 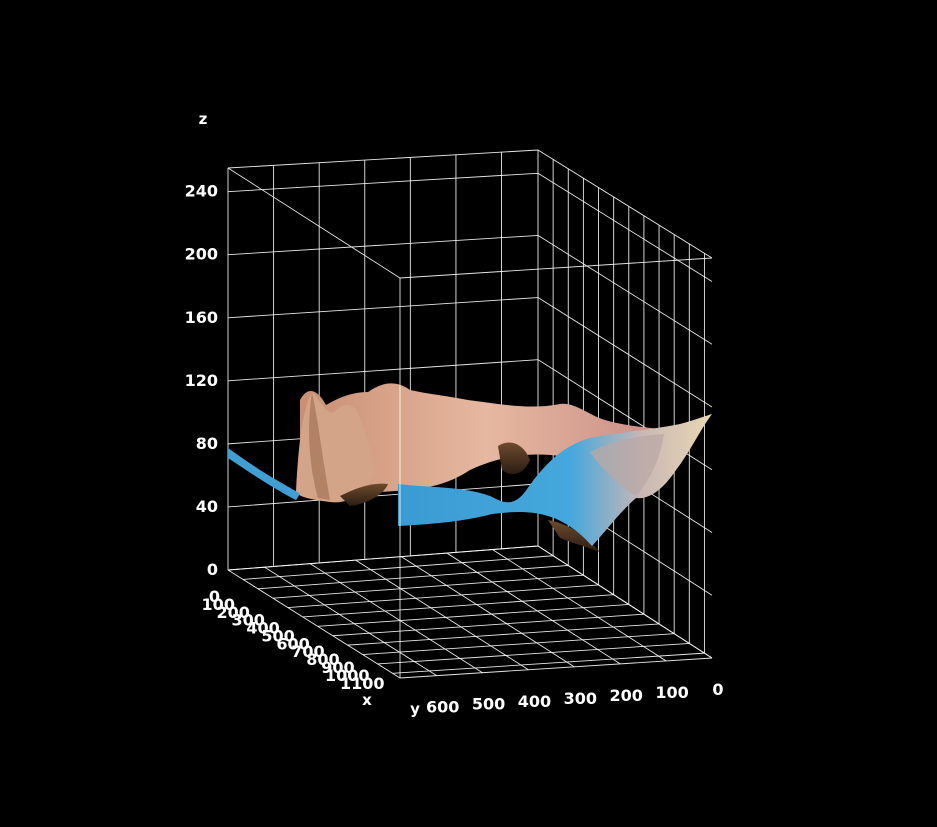 What do you see at coordinates (671, 692) in the screenshot?
I see `y-tick-label: 100` at bounding box center [671, 692].